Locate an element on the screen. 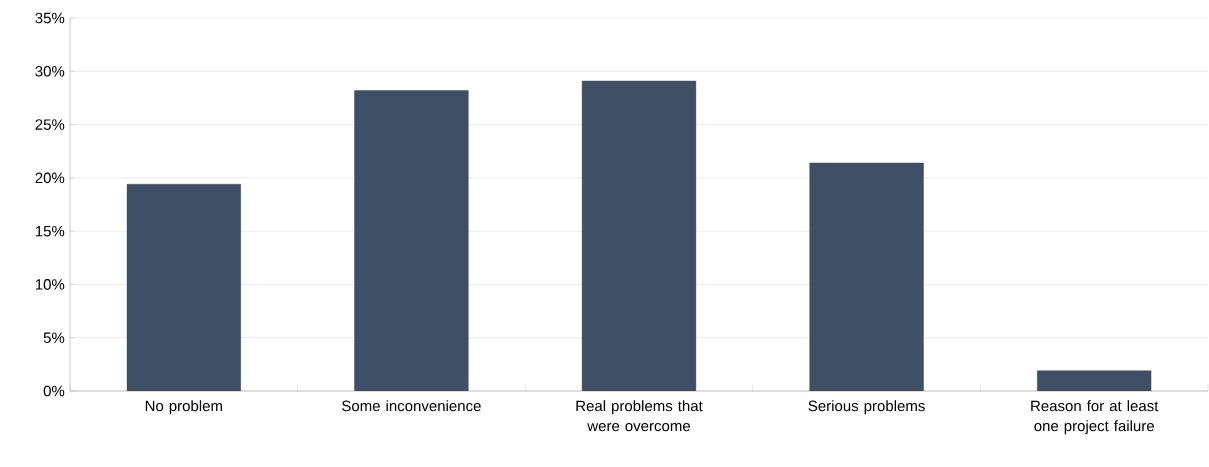 This screenshot has width=1209, height=467. x-tick-label: Real problems that were overcome is located at coordinates (639, 416).